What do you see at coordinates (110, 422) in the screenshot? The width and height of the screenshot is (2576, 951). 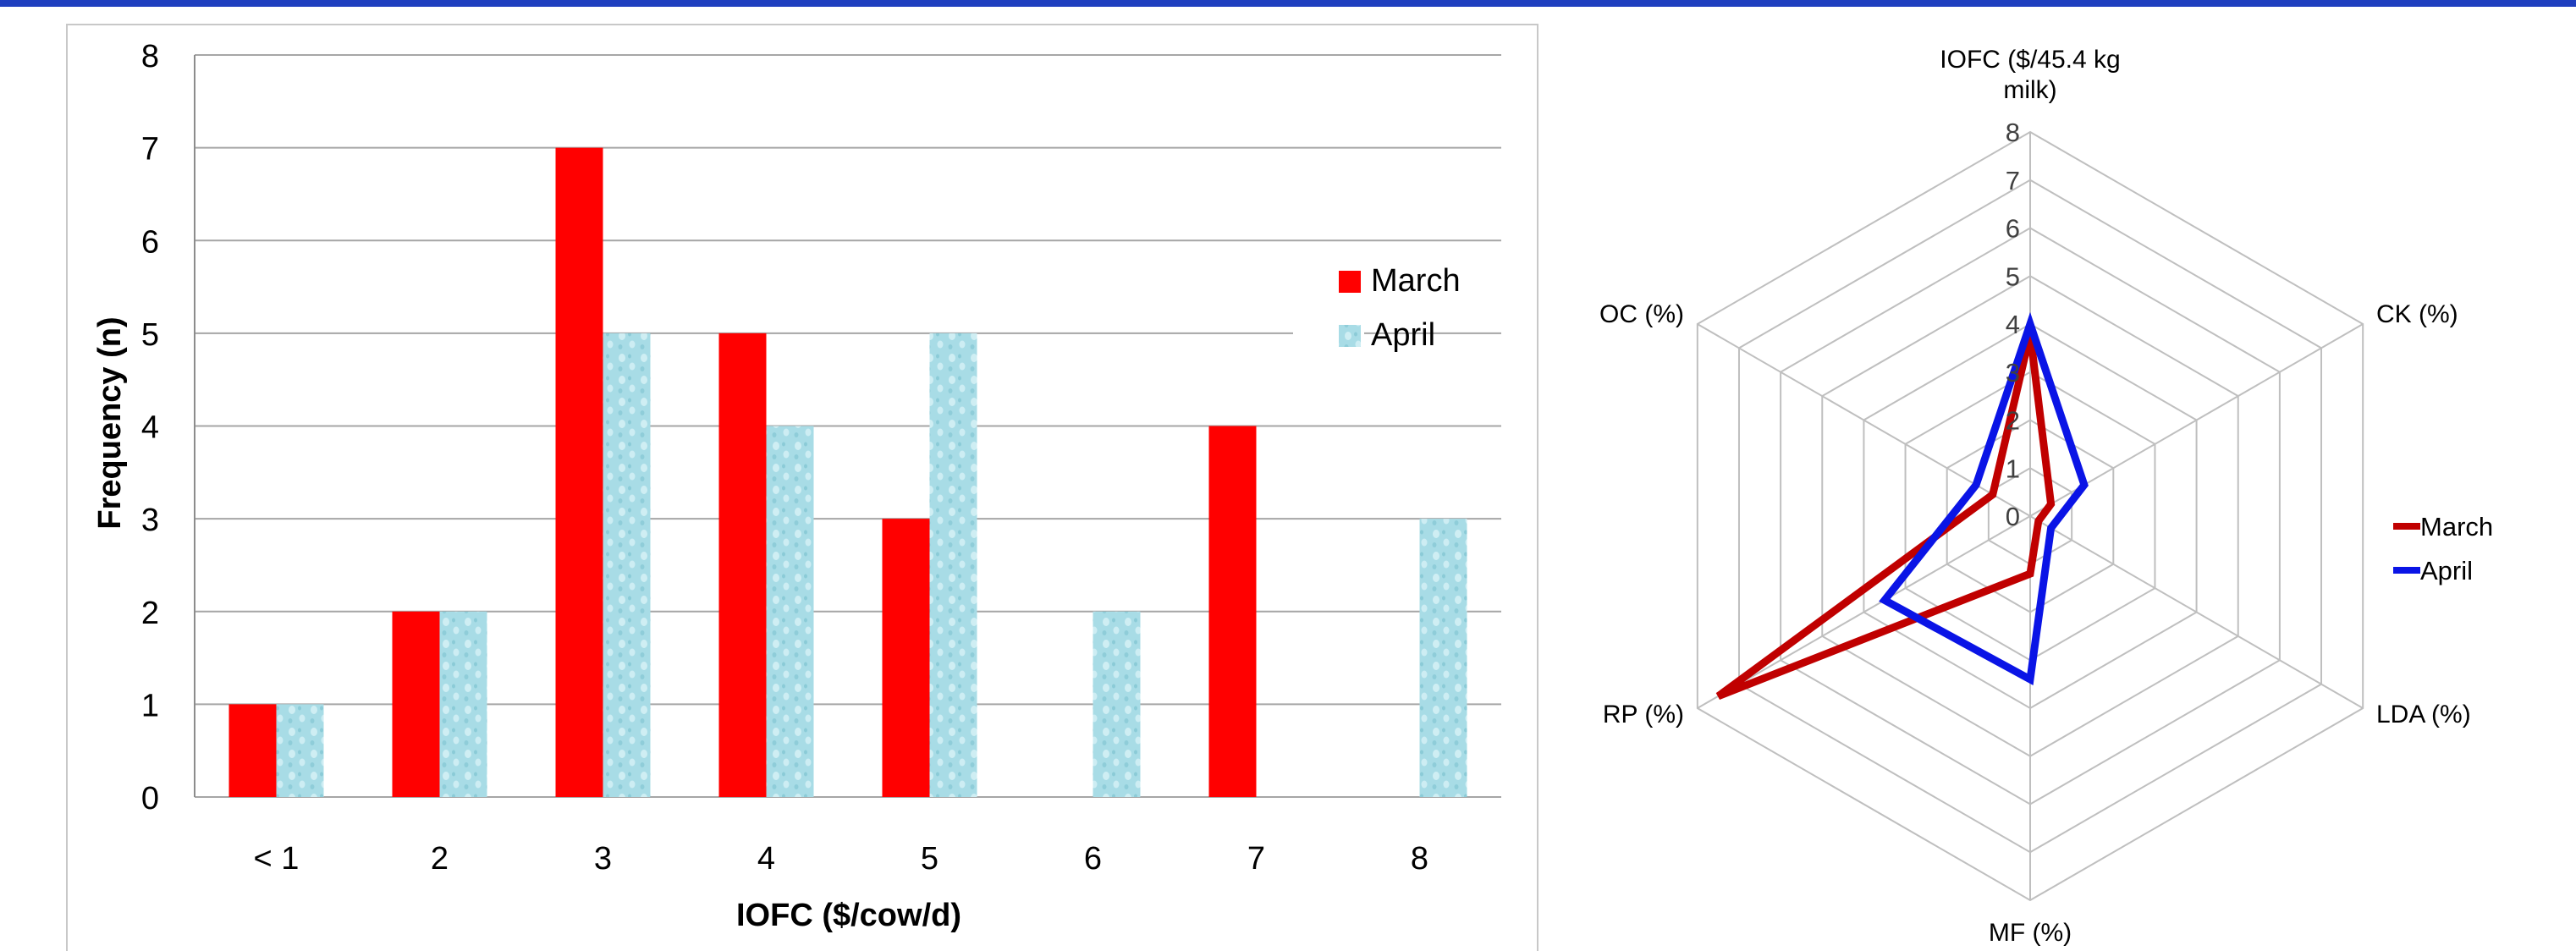 I see `bar-y-axis-label: Frequency (n)` at bounding box center [110, 422].